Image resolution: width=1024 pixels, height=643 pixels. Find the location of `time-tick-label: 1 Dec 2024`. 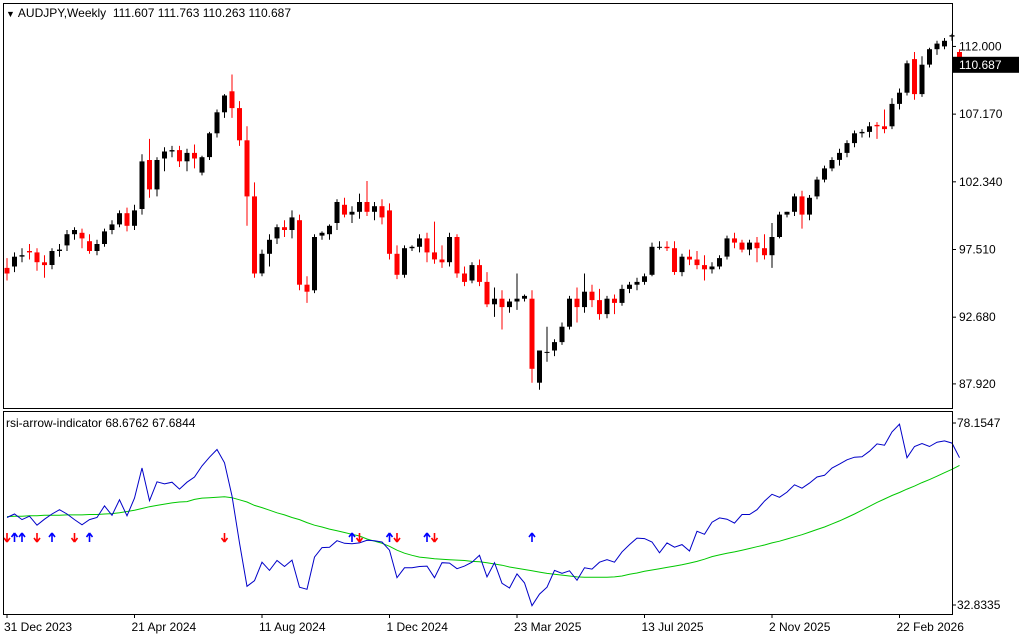

time-tick-label: 1 Dec 2024 is located at coordinates (418, 627).